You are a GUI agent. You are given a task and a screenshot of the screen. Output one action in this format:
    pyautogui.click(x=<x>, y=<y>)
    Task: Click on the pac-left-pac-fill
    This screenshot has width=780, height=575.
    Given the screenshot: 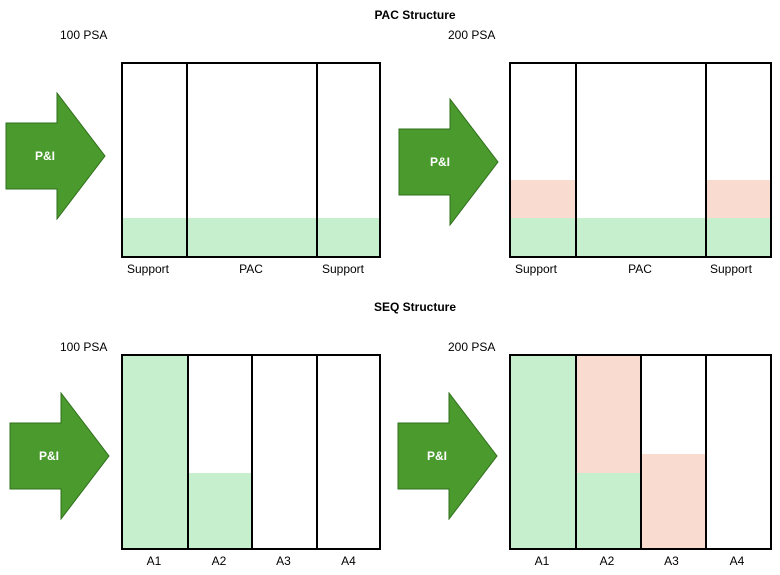 What is the action you would take?
    pyautogui.click(x=252, y=237)
    